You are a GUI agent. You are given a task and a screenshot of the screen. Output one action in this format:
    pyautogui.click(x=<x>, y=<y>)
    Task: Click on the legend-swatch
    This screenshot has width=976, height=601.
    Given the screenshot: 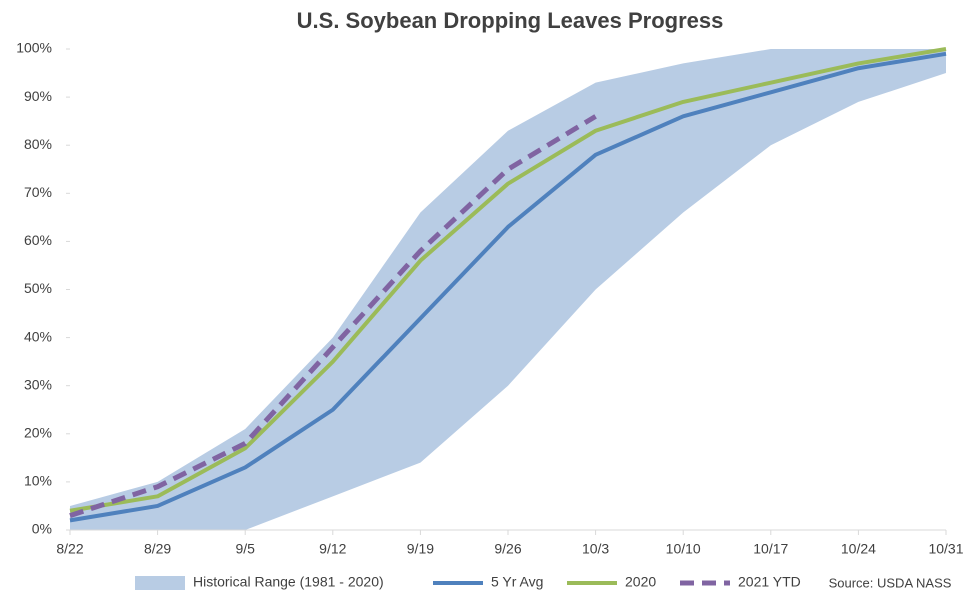 What is the action you would take?
    pyautogui.click(x=160, y=583)
    